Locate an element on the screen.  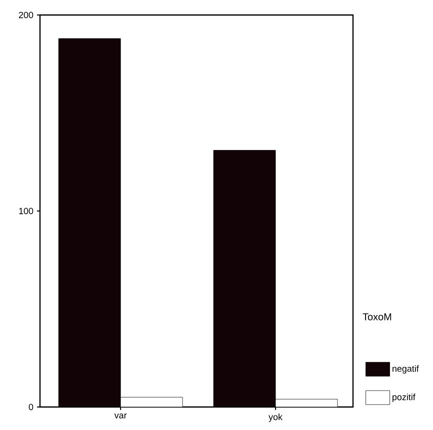
y-tick-label: 0 is located at coordinates (31, 407).